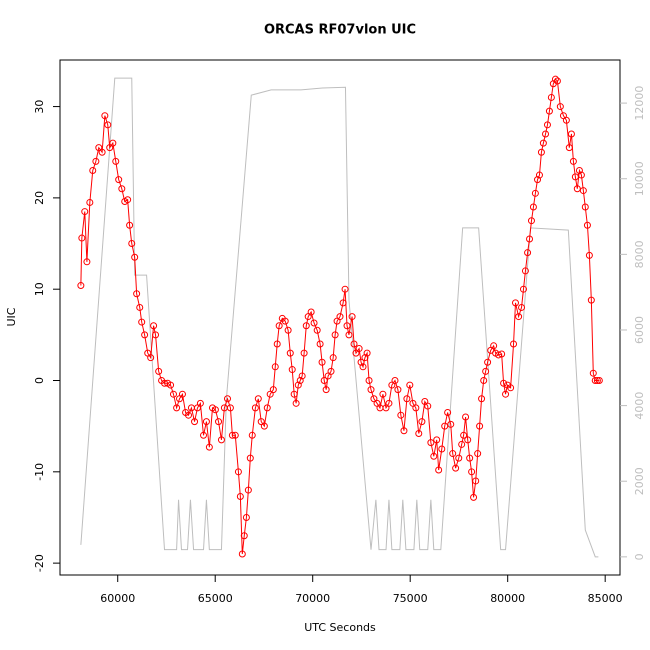 This screenshot has width=650, height=650. I want to click on y2-tick-label: 0, so click(639, 556).